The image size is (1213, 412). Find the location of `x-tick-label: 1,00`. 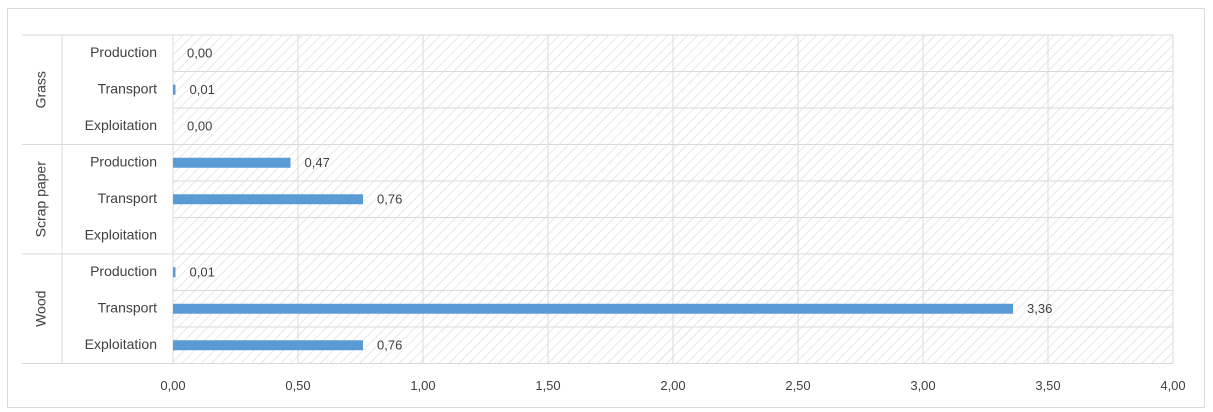

x-tick-label: 1,00 is located at coordinates (422, 385).